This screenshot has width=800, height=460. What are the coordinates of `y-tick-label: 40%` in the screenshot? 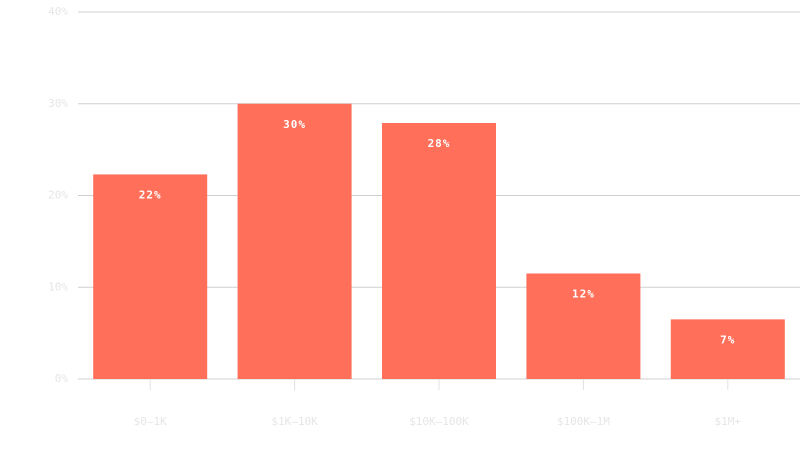 It's located at (58, 11).